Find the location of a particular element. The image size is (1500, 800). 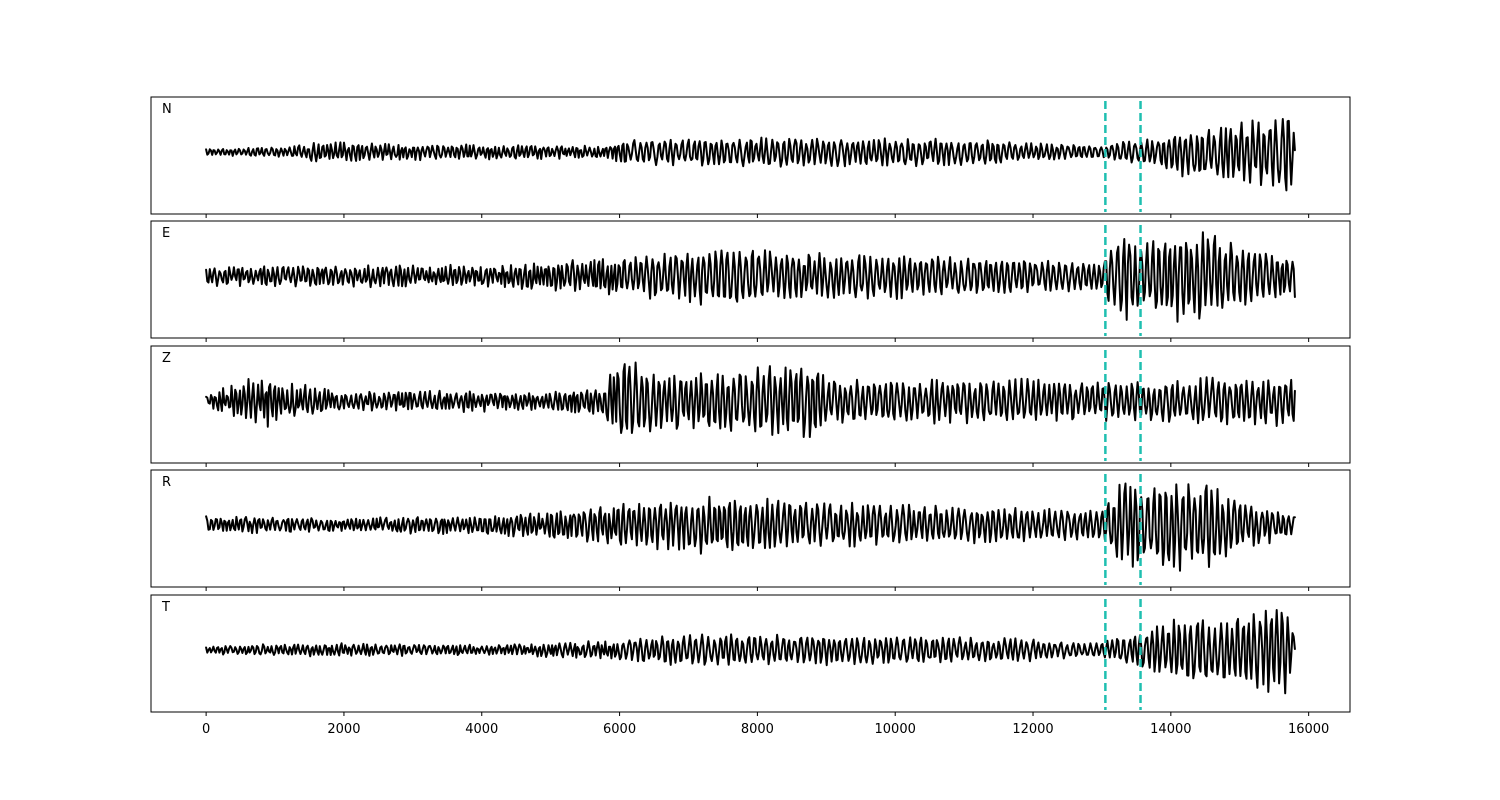

panel-n: N is located at coordinates (750, 157).